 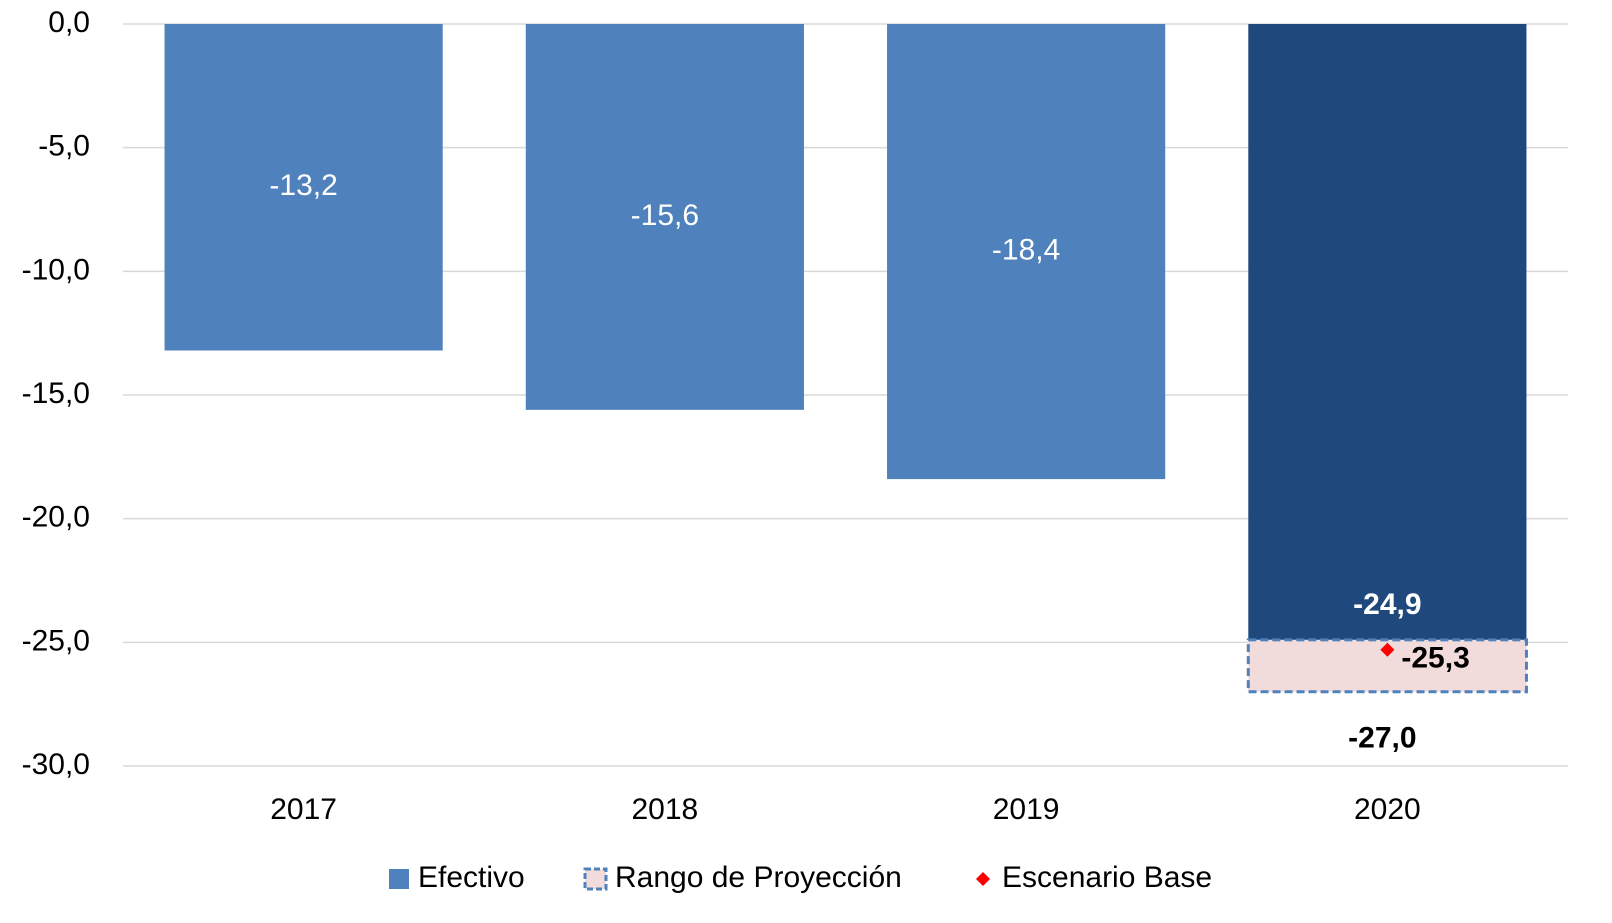 I want to click on legend-label: Escenario Base, so click(x=1107, y=877).